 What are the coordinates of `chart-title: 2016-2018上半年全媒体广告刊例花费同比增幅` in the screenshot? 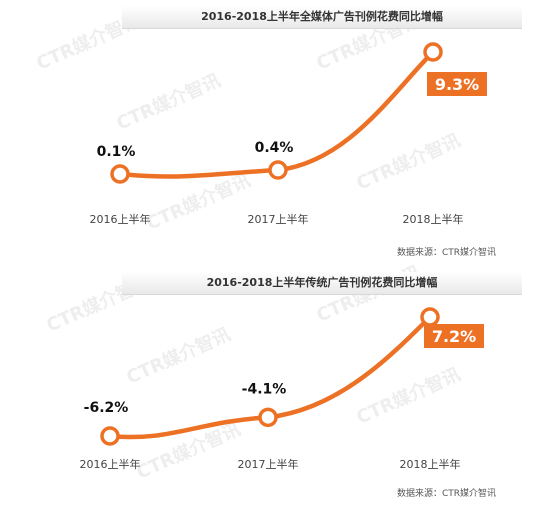 It's located at (322, 17).